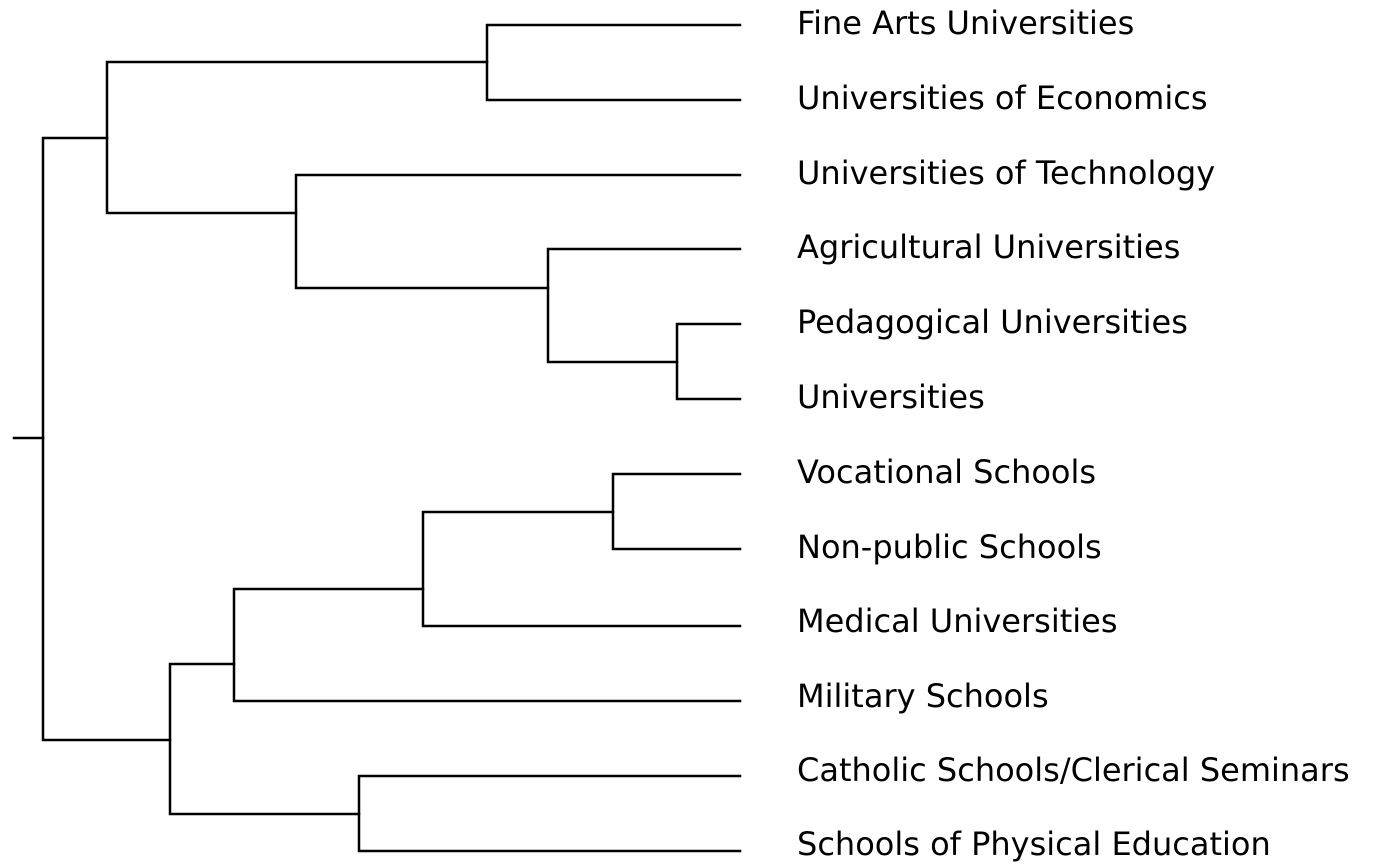 This screenshot has width=1378, height=864. I want to click on leaf-label: Schools of Physical Education, so click(1034, 844).